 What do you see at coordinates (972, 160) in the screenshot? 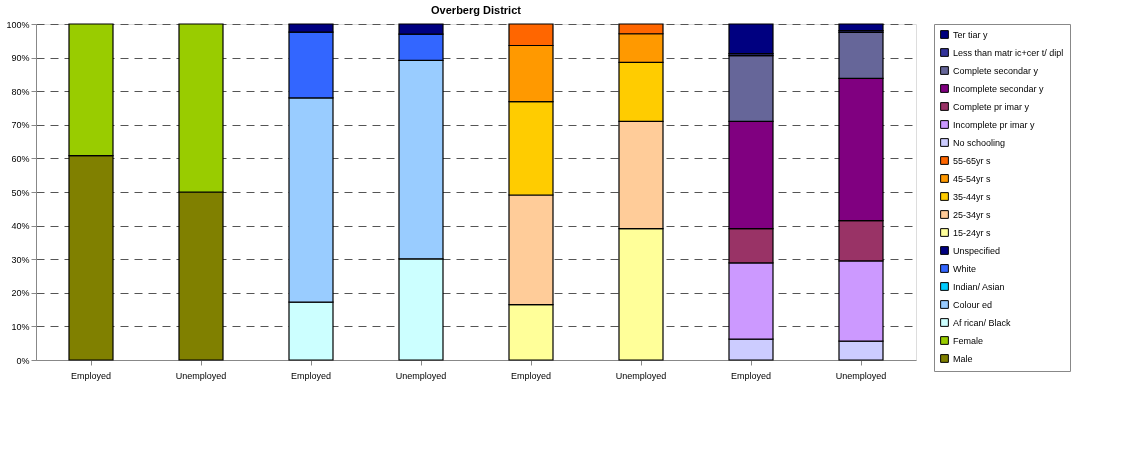
I see `legend-label: 55-65yr s` at bounding box center [972, 160].